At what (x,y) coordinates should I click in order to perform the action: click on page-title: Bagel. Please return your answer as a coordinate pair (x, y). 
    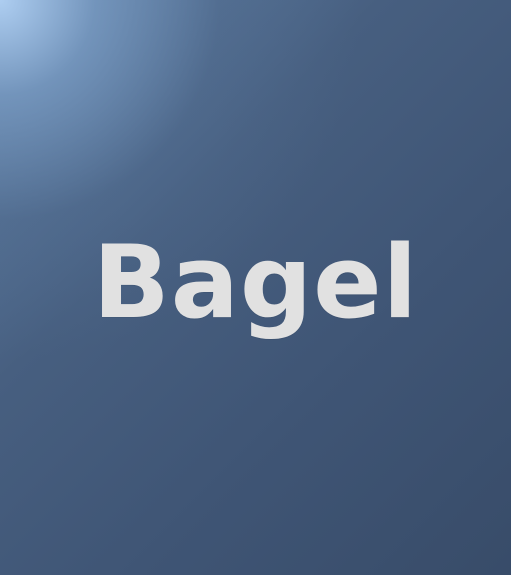
    Looking at the image, I should click on (255, 282).